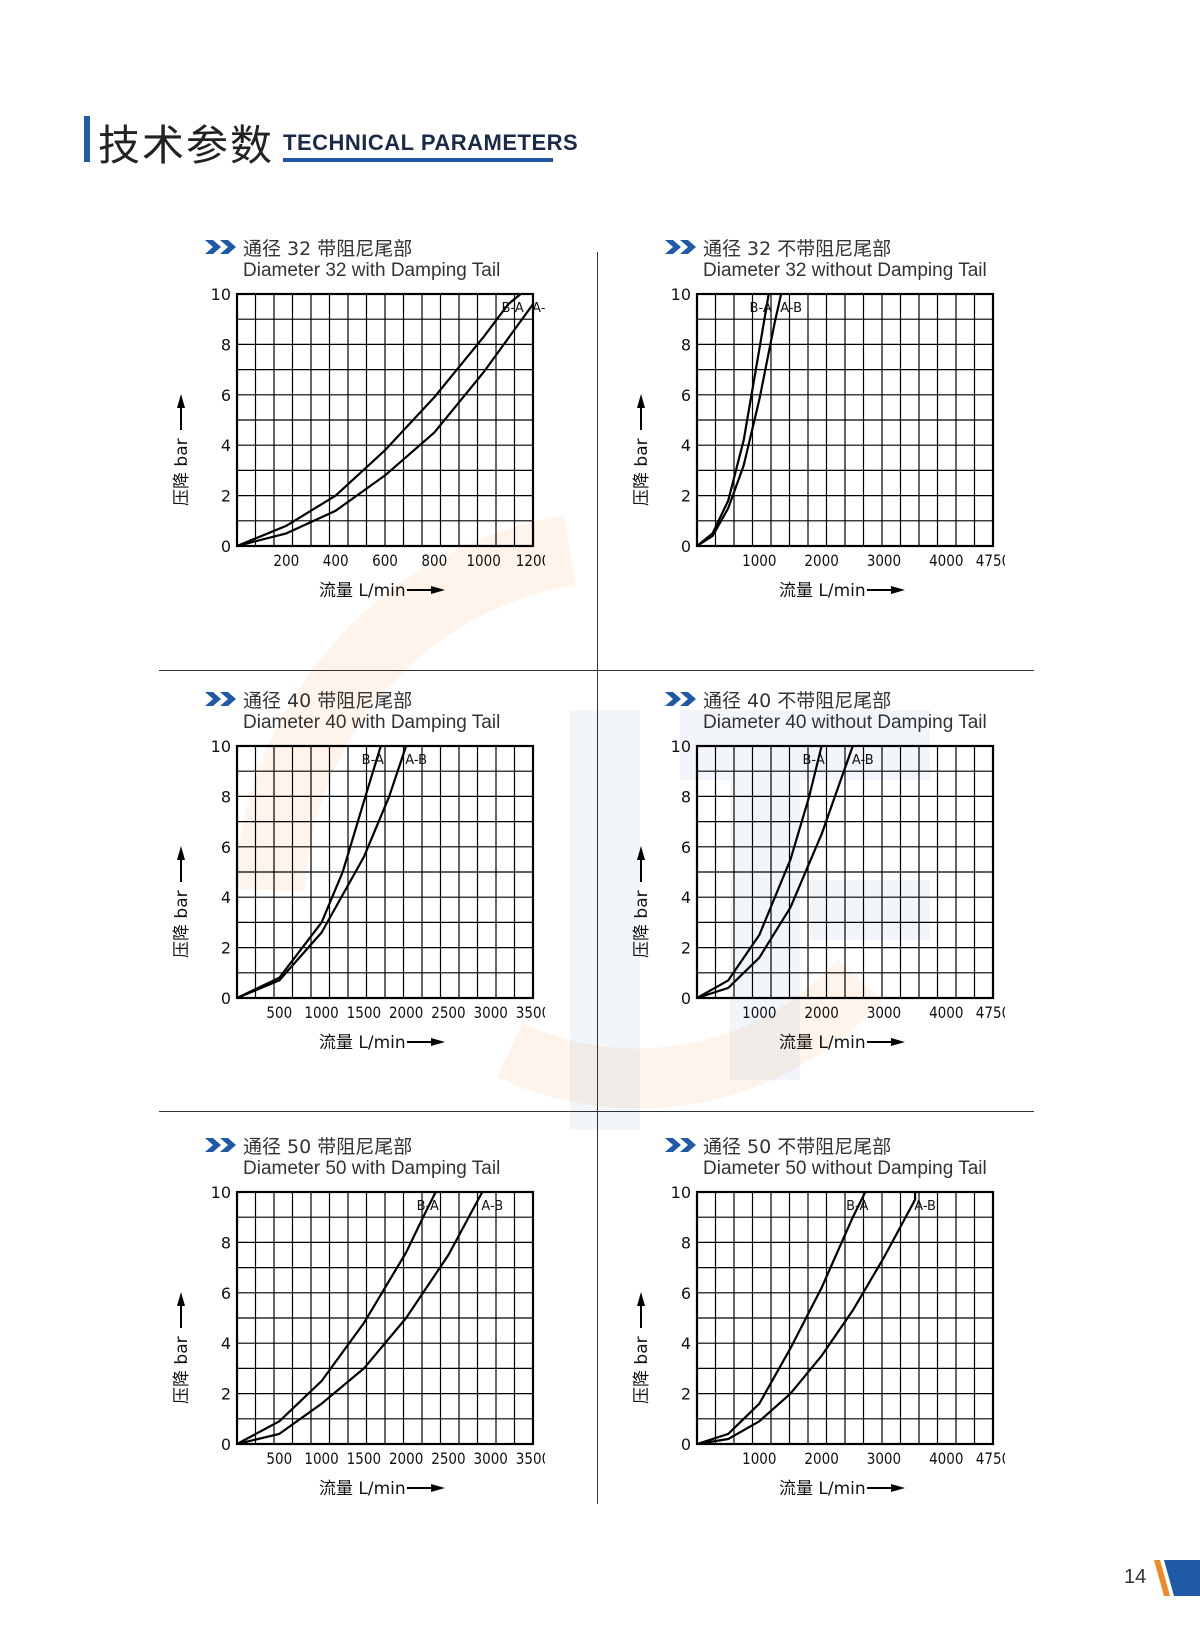  Describe the element at coordinates (328, 701) in the screenshot. I see `chart-title-cn: 通径 40 带阻尼尾部` at that location.